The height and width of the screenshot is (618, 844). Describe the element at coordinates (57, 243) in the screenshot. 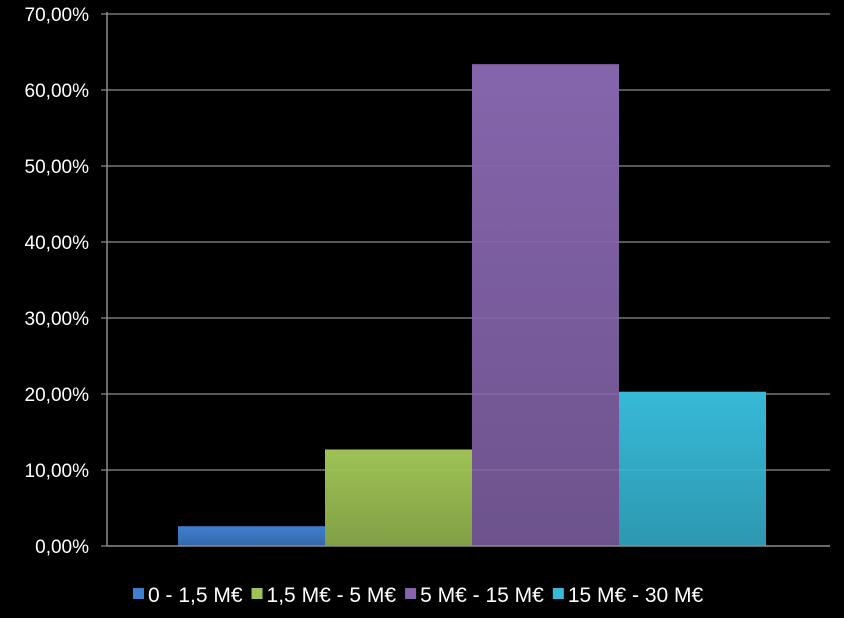

I see `y-tick-label: 40,00%` at that location.